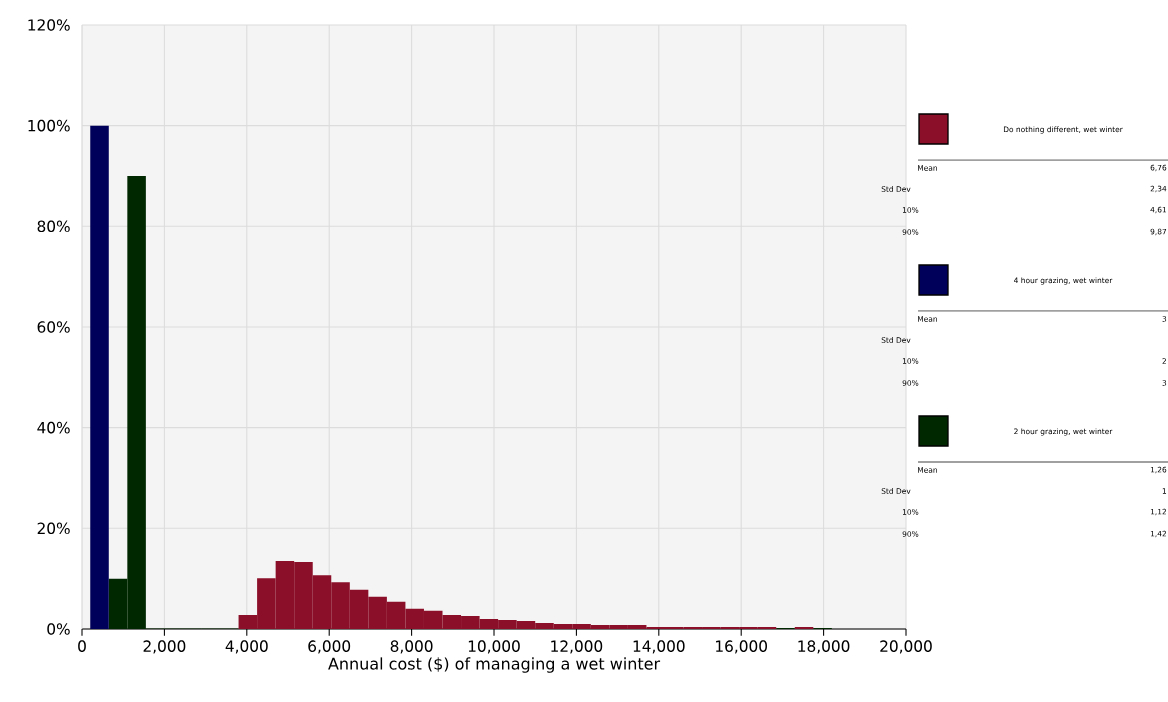  I want to click on y-tick-label: 40%, so click(53, 427).